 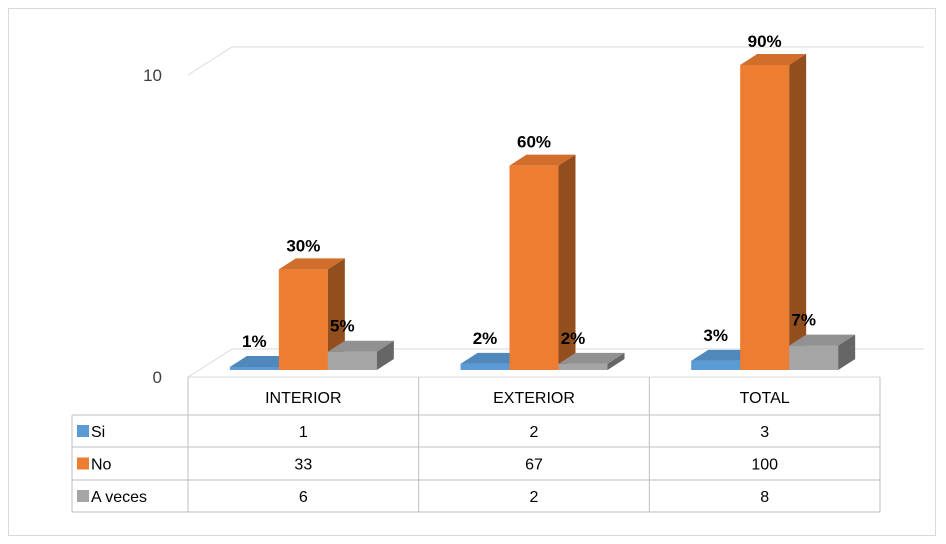 What do you see at coordinates (764, 432) in the screenshot?
I see `table-cell: 3` at bounding box center [764, 432].